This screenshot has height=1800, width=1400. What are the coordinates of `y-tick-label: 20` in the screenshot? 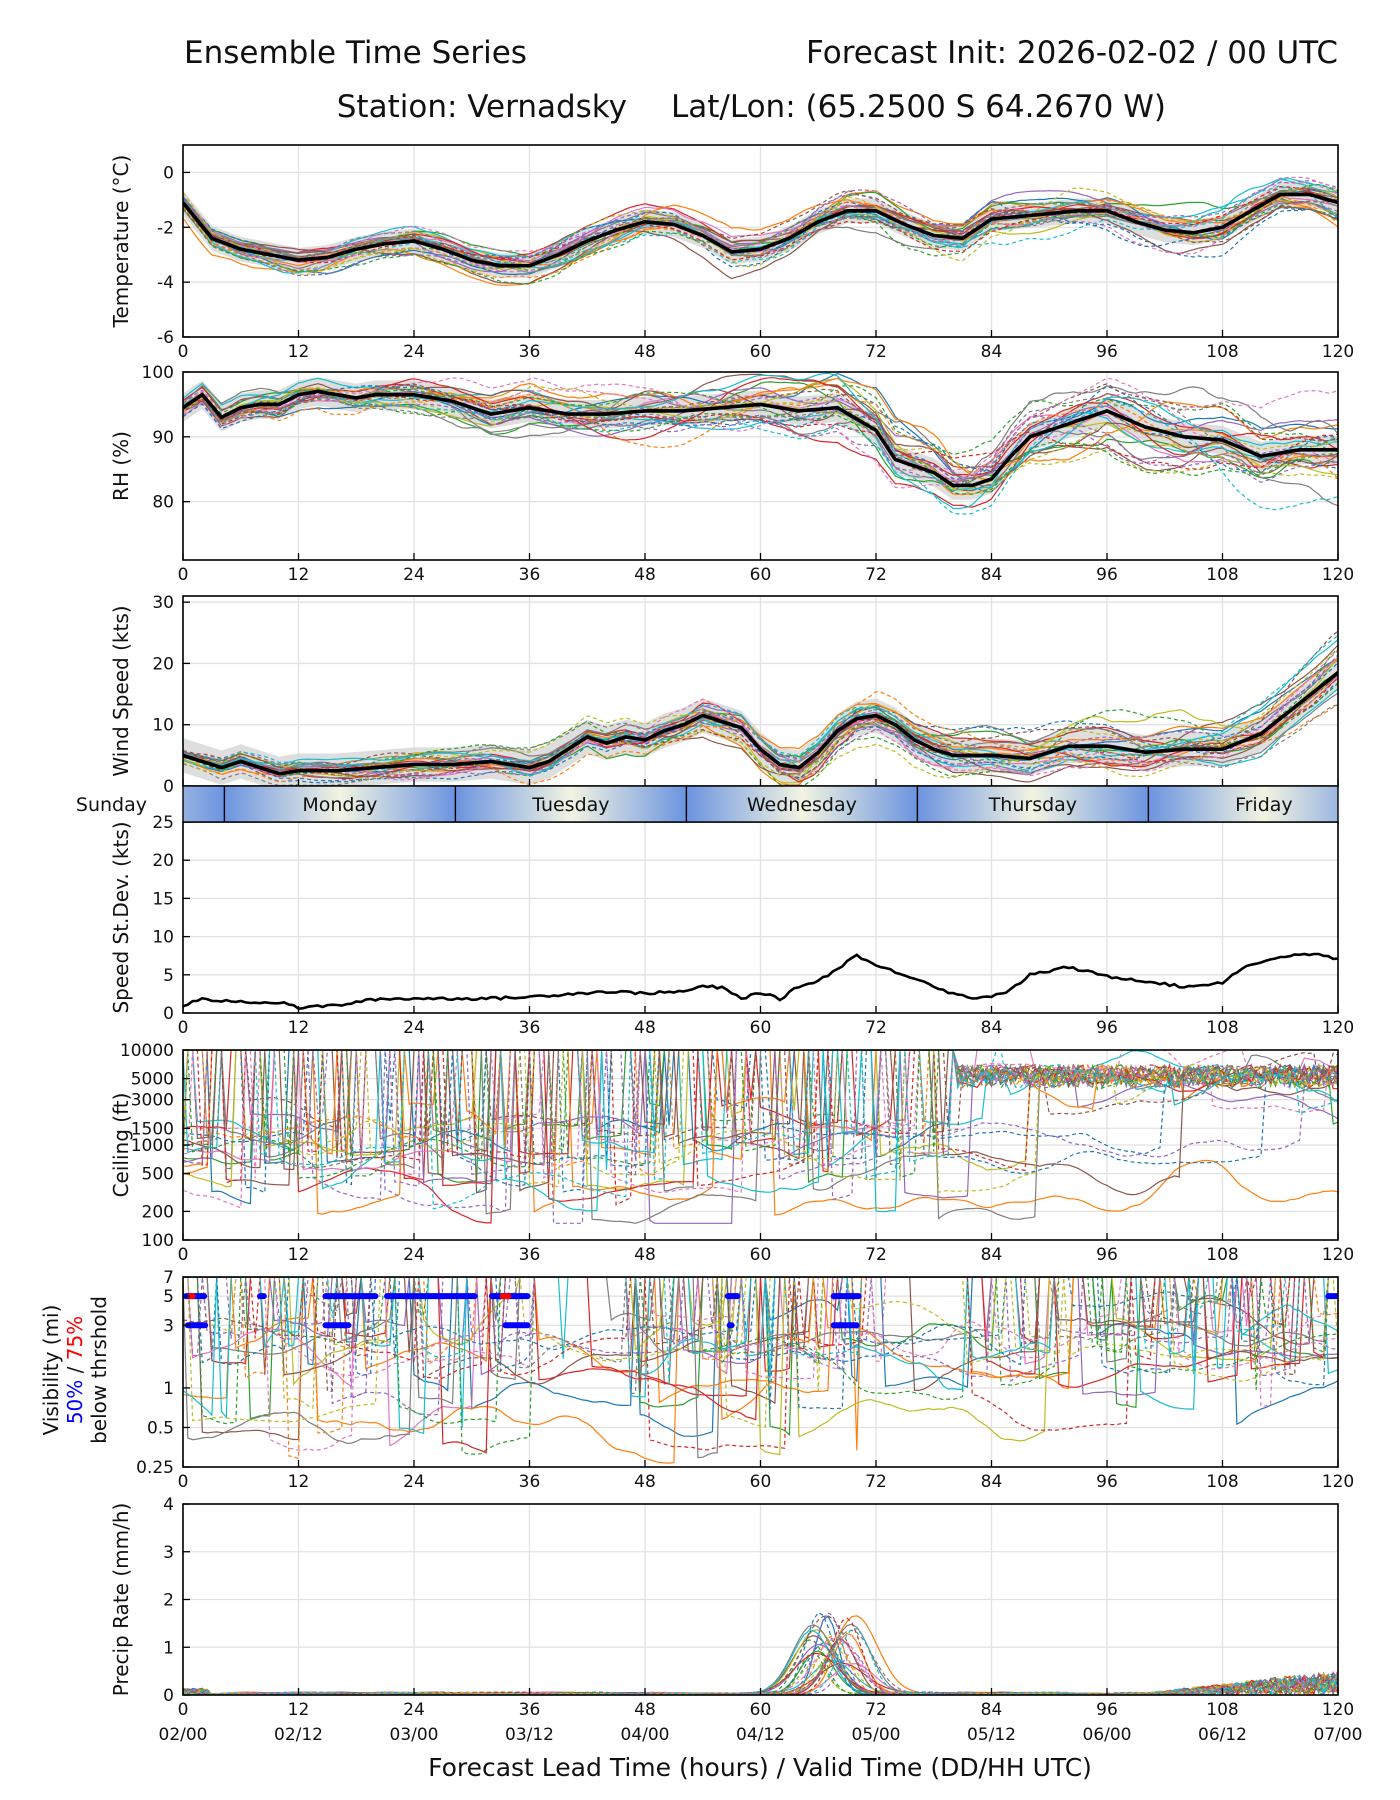 It's located at (163, 861).